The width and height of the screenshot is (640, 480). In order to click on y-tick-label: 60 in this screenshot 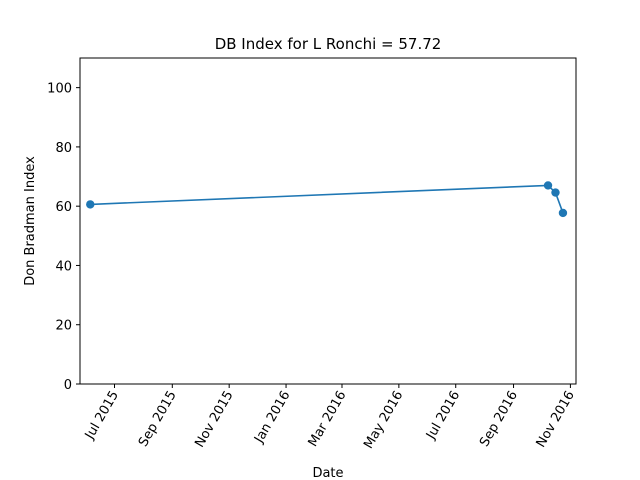, I will do `click(63, 207)`.